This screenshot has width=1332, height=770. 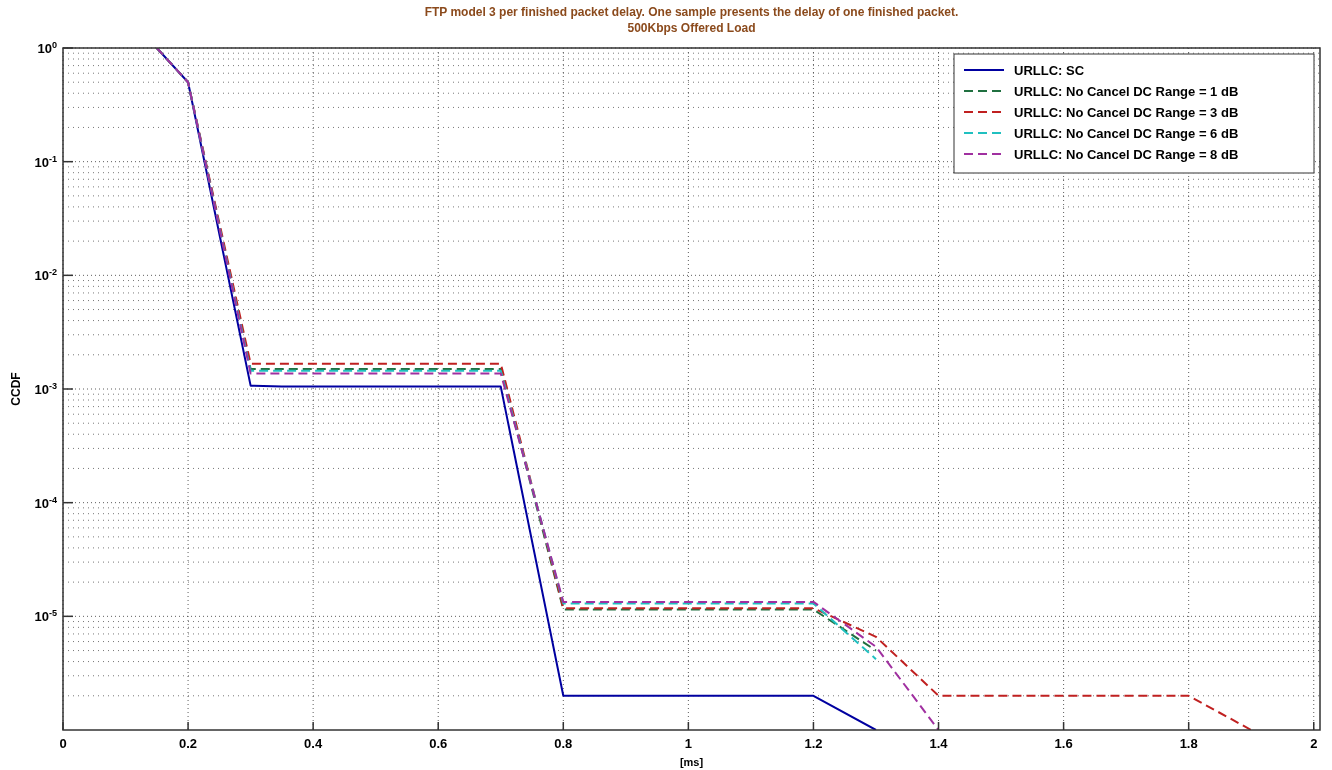 I want to click on y-tick-label: 10$^{-5}$, so click(x=45, y=616).